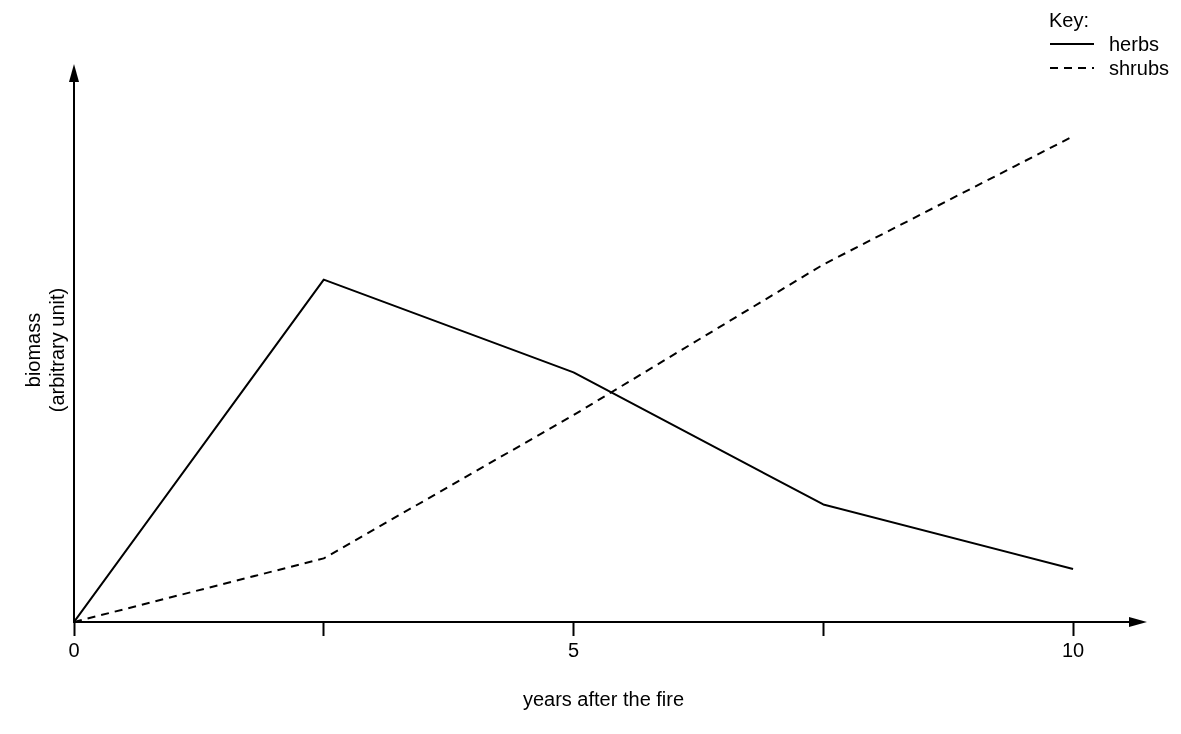 This screenshot has width=1181, height=734. What do you see at coordinates (603, 698) in the screenshot?
I see `x-axis-title: years after the fire` at bounding box center [603, 698].